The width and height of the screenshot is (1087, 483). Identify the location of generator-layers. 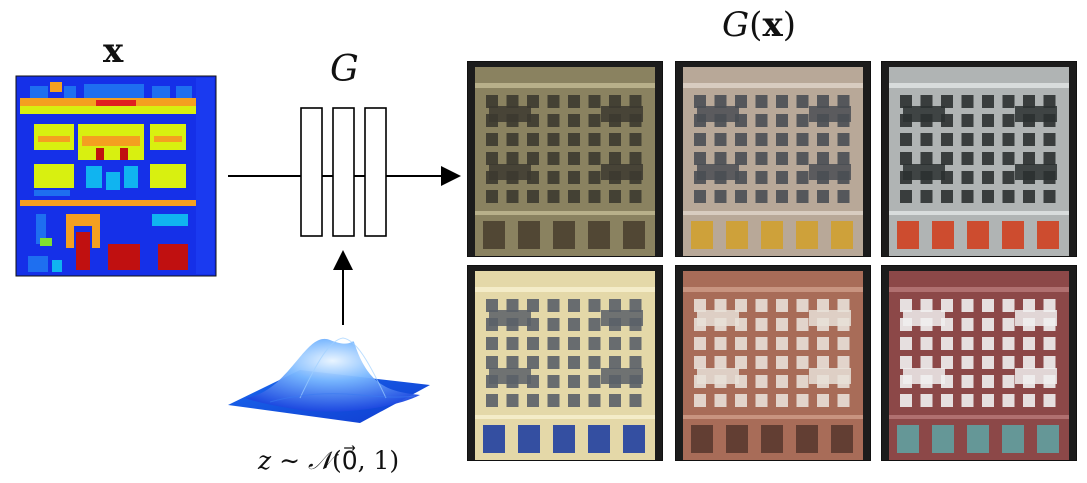
(343, 172).